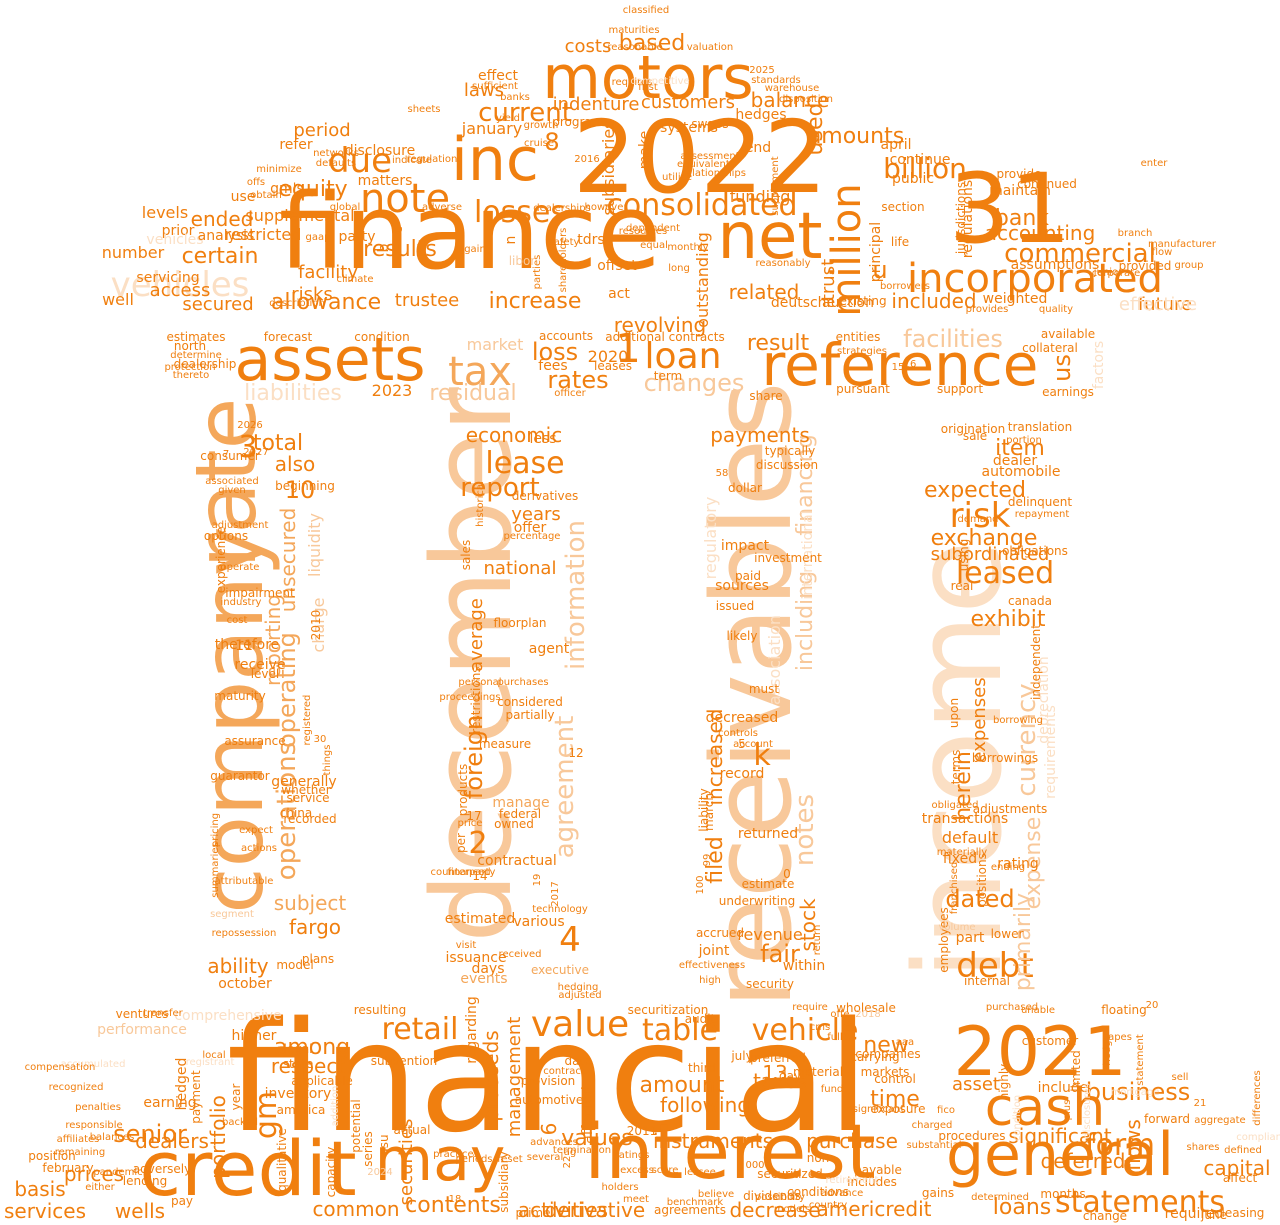 This screenshot has height=1225, width=1280. What do you see at coordinates (963, 786) in the screenshot?
I see `word-herein: herein` at bounding box center [963, 786].